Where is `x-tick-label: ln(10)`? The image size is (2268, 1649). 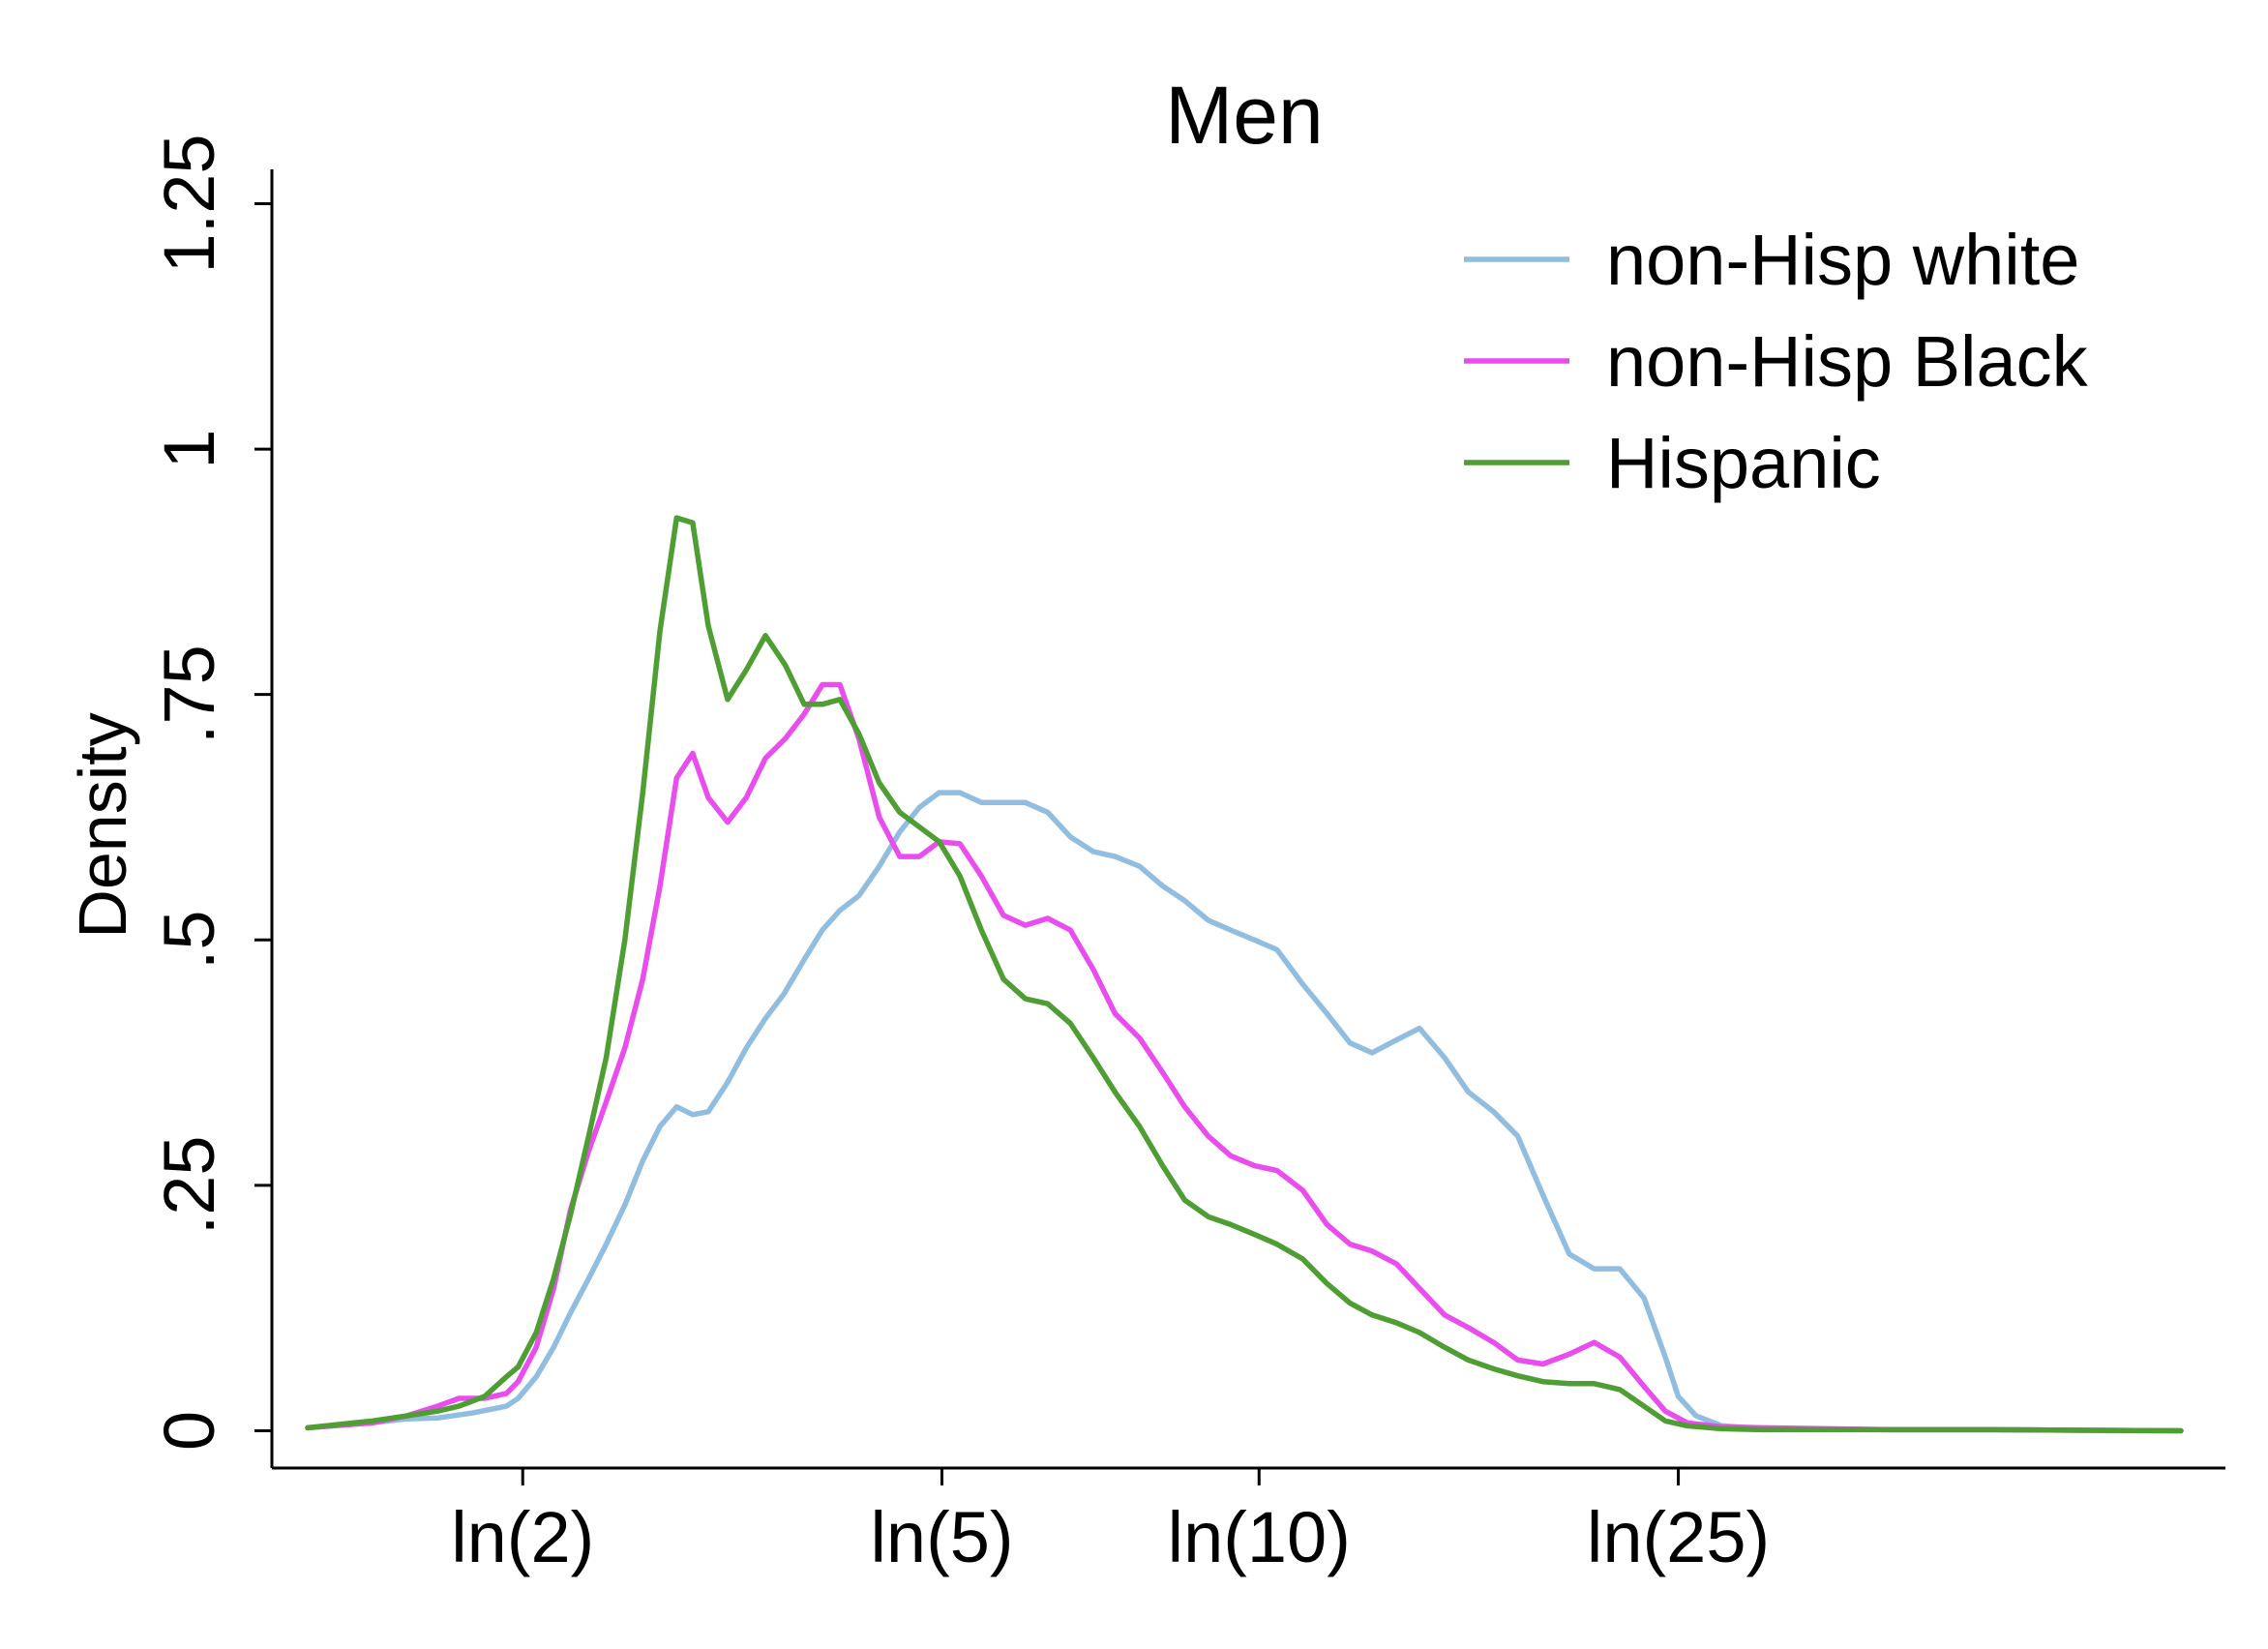 x-tick-label: ln(10) is located at coordinates (1259, 1537).